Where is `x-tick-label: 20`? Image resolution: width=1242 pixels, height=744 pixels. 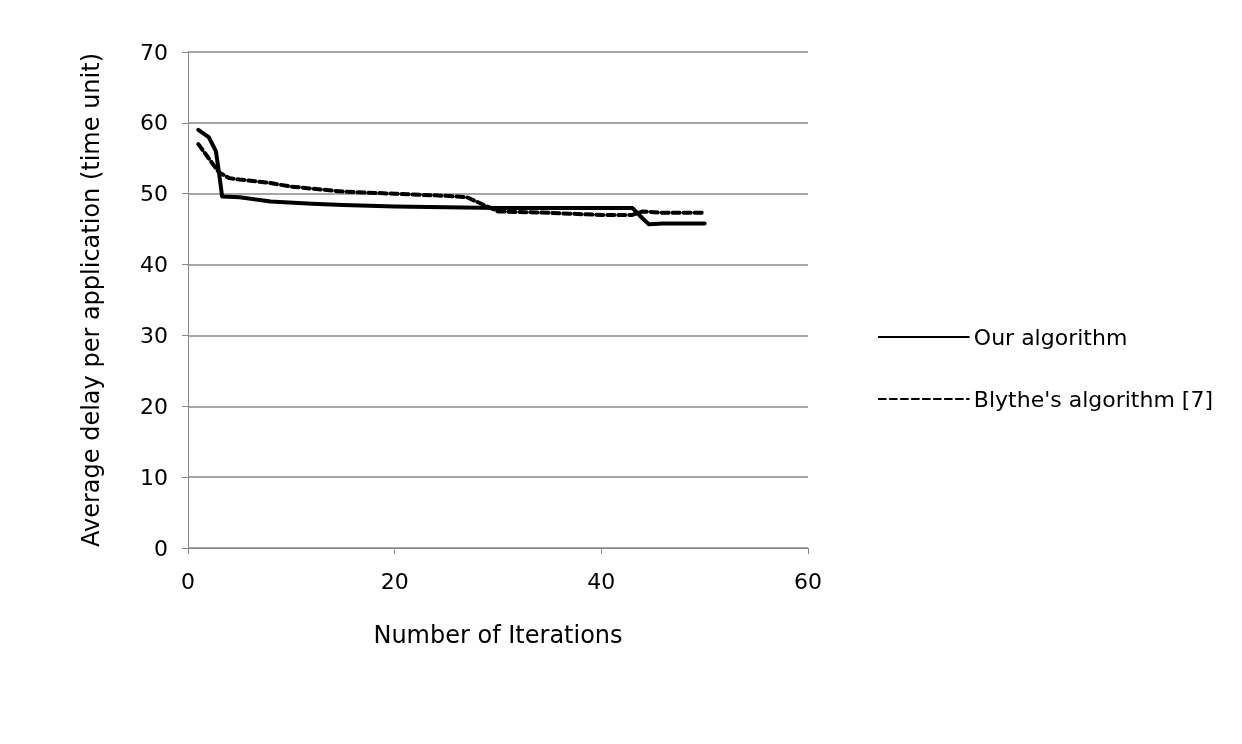
x-tick-label: 20 is located at coordinates (394, 581).